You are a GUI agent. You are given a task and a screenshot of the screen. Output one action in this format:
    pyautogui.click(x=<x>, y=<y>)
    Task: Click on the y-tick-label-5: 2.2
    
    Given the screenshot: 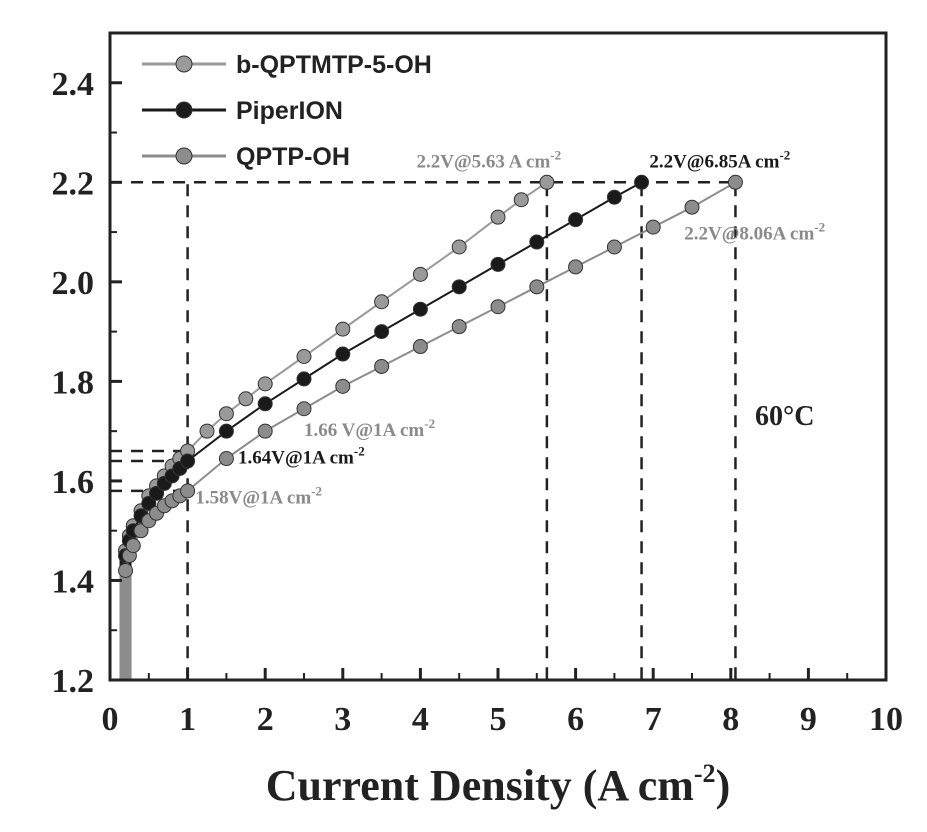 What is the action you would take?
    pyautogui.click(x=73, y=183)
    